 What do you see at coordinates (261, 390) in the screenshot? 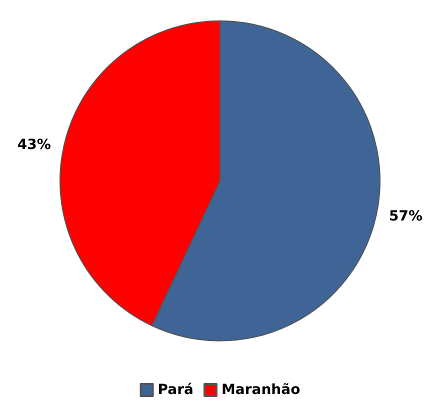
I see `legend-label: Maranhão` at bounding box center [261, 390].